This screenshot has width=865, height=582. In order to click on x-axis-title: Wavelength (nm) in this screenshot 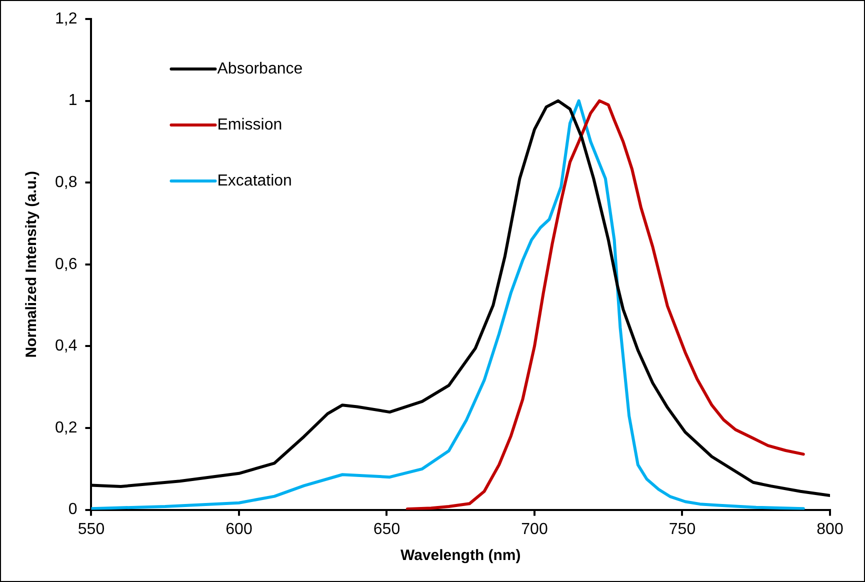, I will do `click(460, 555)`.